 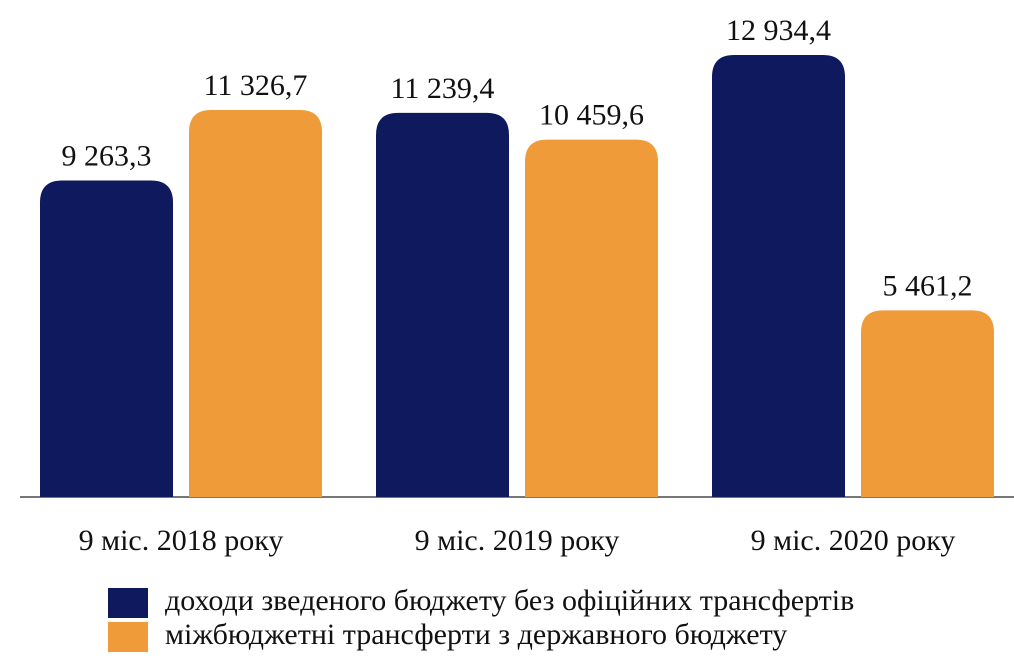 I want to click on value-label: 5 461,2, so click(x=928, y=285).